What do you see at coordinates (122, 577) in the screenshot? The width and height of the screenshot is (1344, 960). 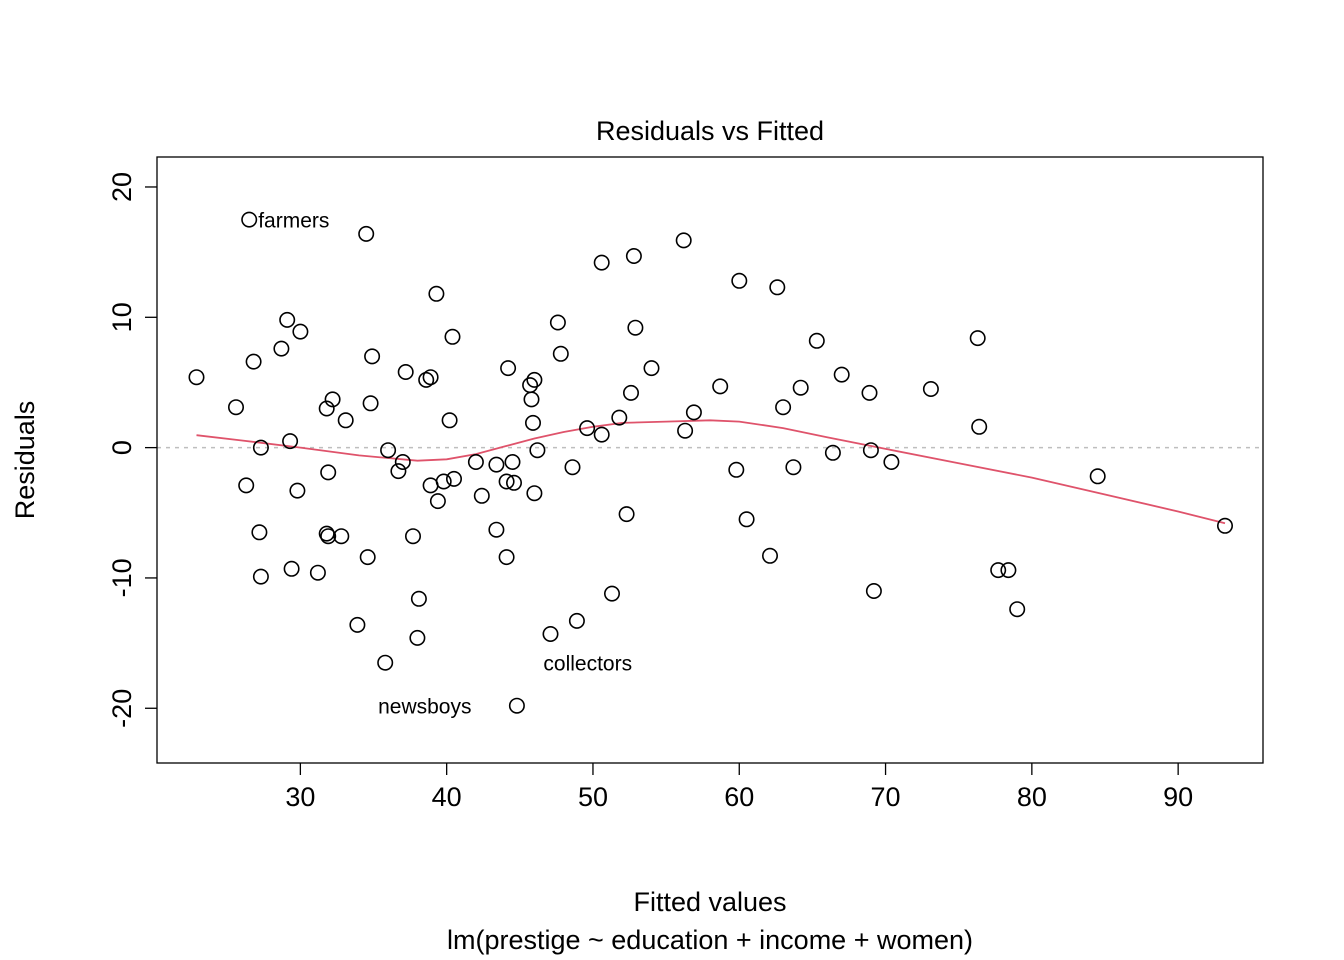 I see `y-tick-label: -10` at bounding box center [122, 577].